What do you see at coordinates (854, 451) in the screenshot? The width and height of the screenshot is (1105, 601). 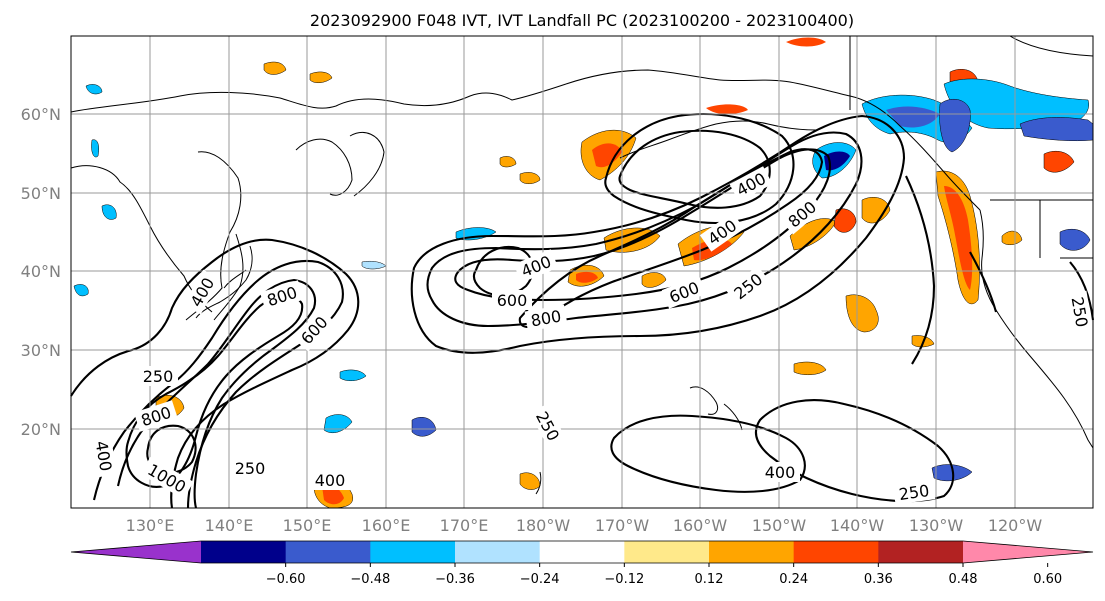 I see `ivt-contour-250-se` at bounding box center [854, 451].